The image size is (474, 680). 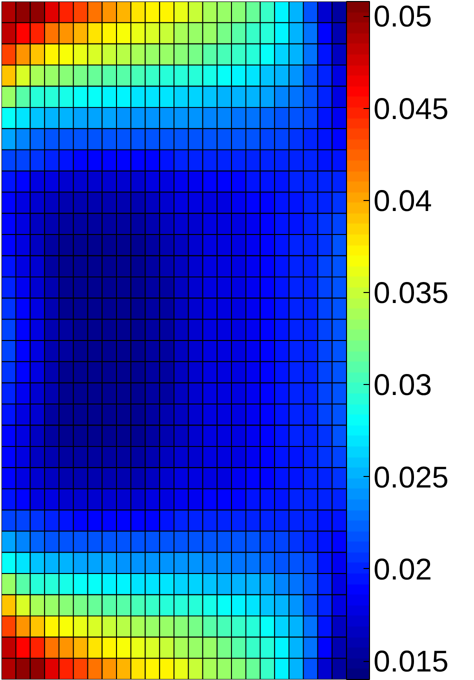 What do you see at coordinates (411, 109) in the screenshot?
I see `color-bar-label: 0.045` at bounding box center [411, 109].